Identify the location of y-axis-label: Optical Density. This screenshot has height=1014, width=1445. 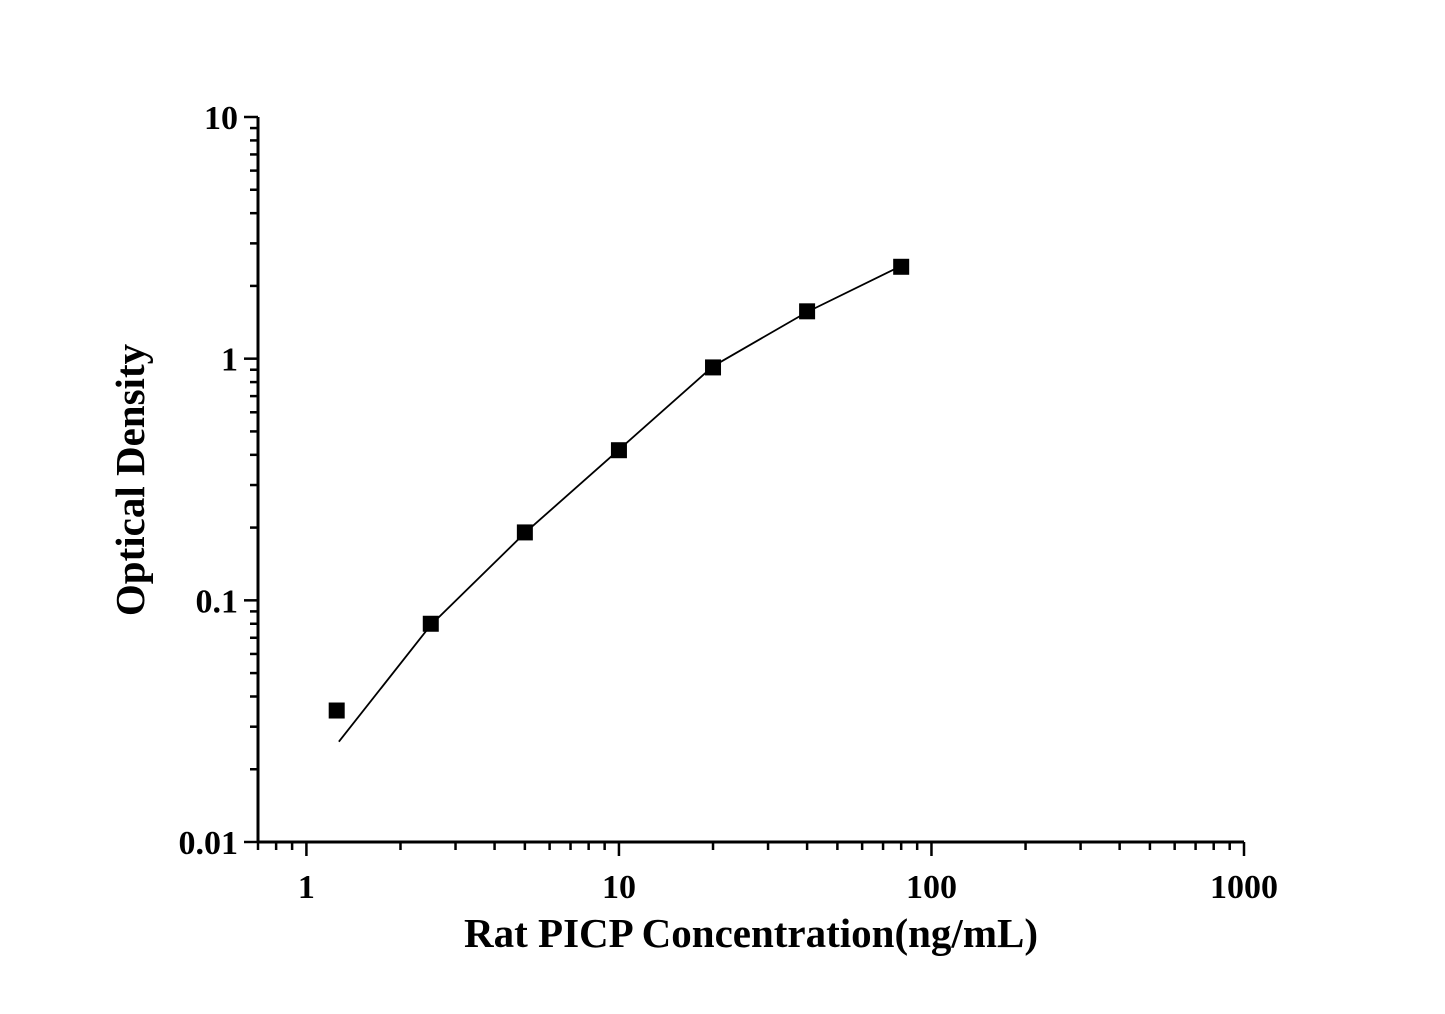
(130, 479).